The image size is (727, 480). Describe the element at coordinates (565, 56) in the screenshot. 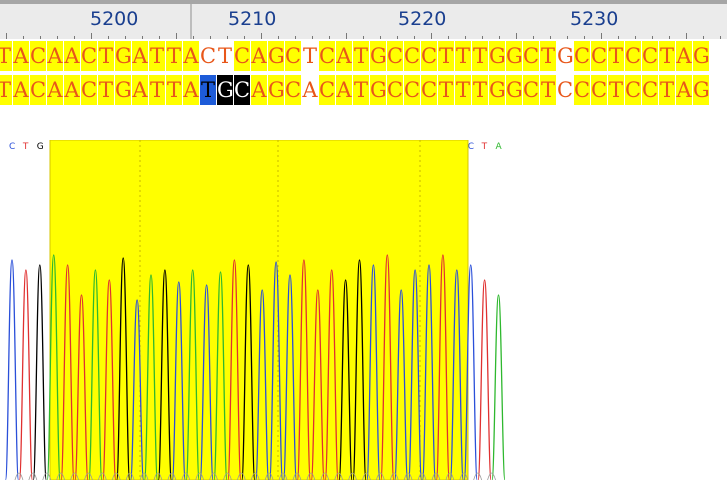

I see `mismatch-base-cell: G` at that location.